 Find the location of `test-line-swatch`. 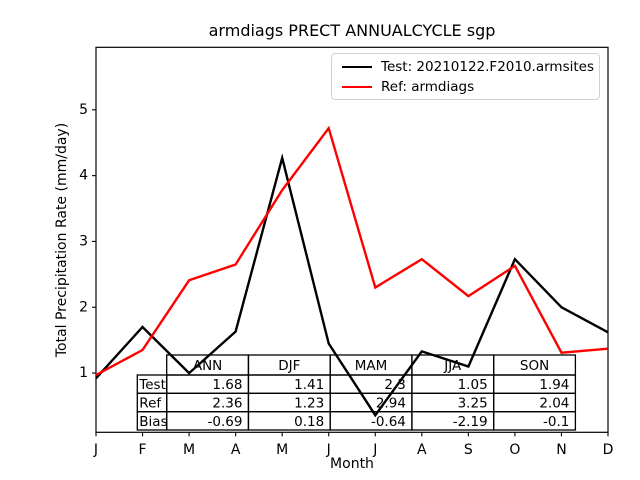

test-line-swatch is located at coordinates (357, 66).